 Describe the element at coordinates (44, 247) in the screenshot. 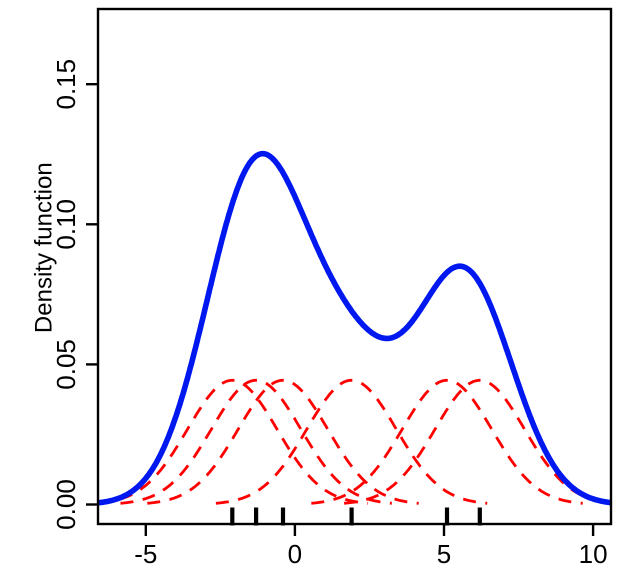

I see `svg-text: Density function` at that location.